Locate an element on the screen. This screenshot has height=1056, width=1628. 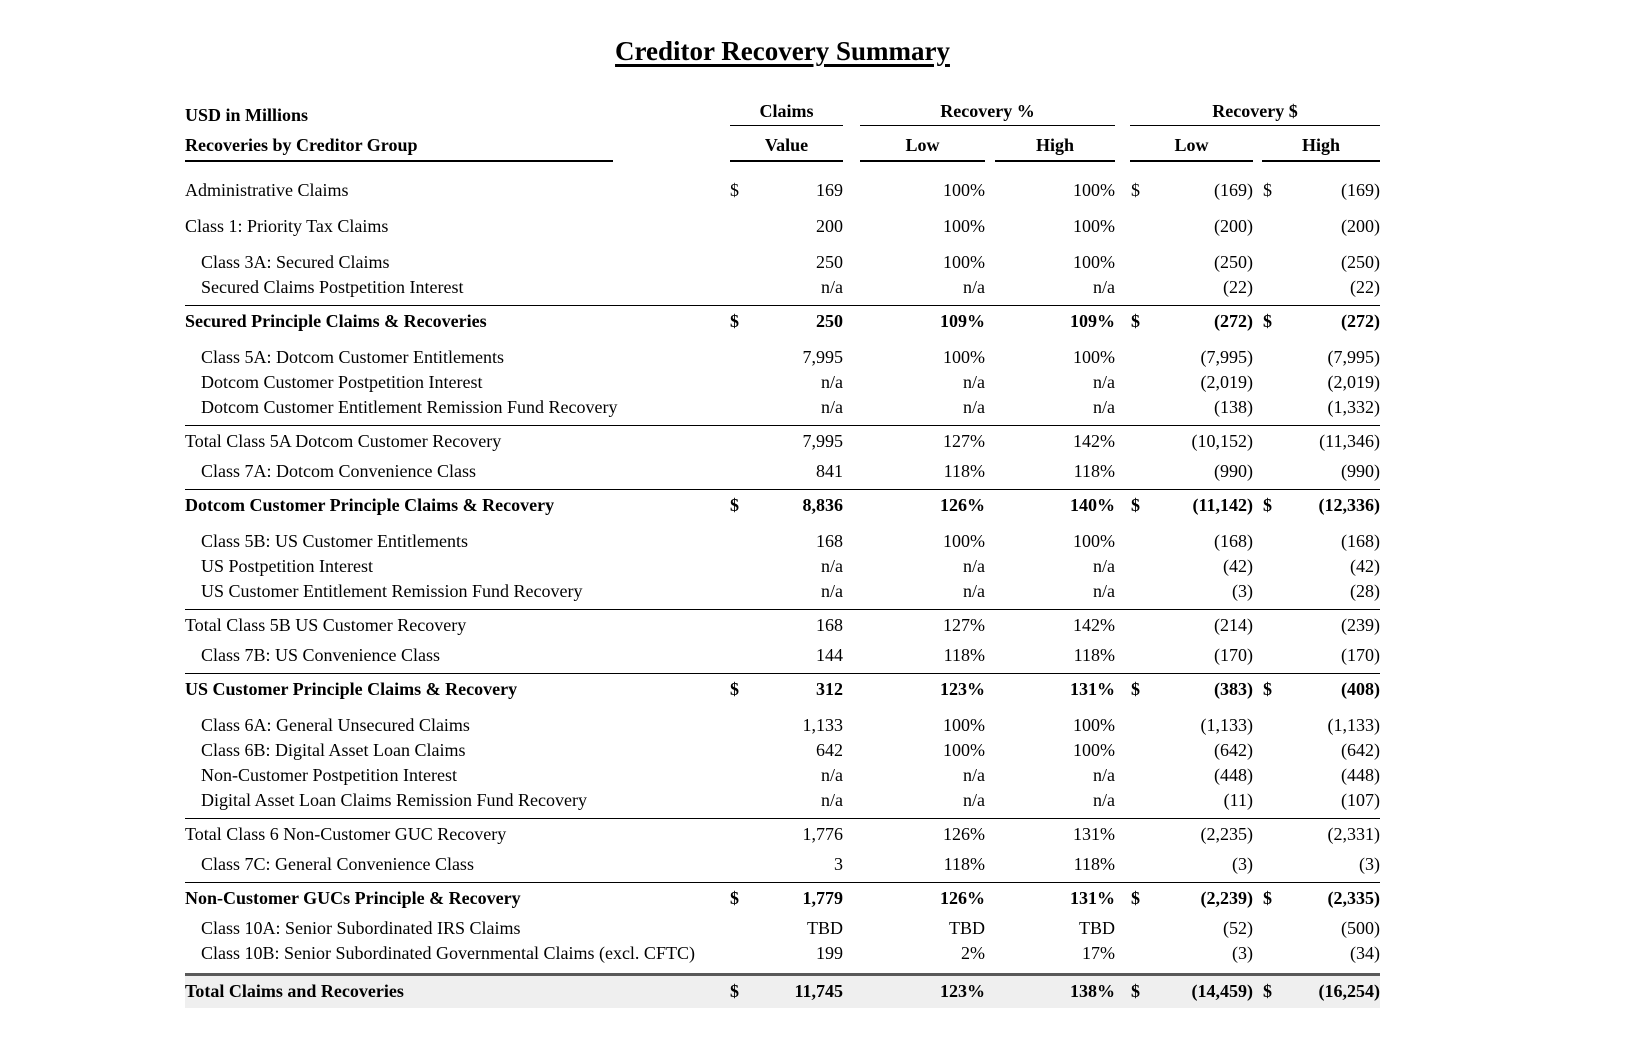
recovery-usd-high: (2,019) is located at coordinates (1354, 382).